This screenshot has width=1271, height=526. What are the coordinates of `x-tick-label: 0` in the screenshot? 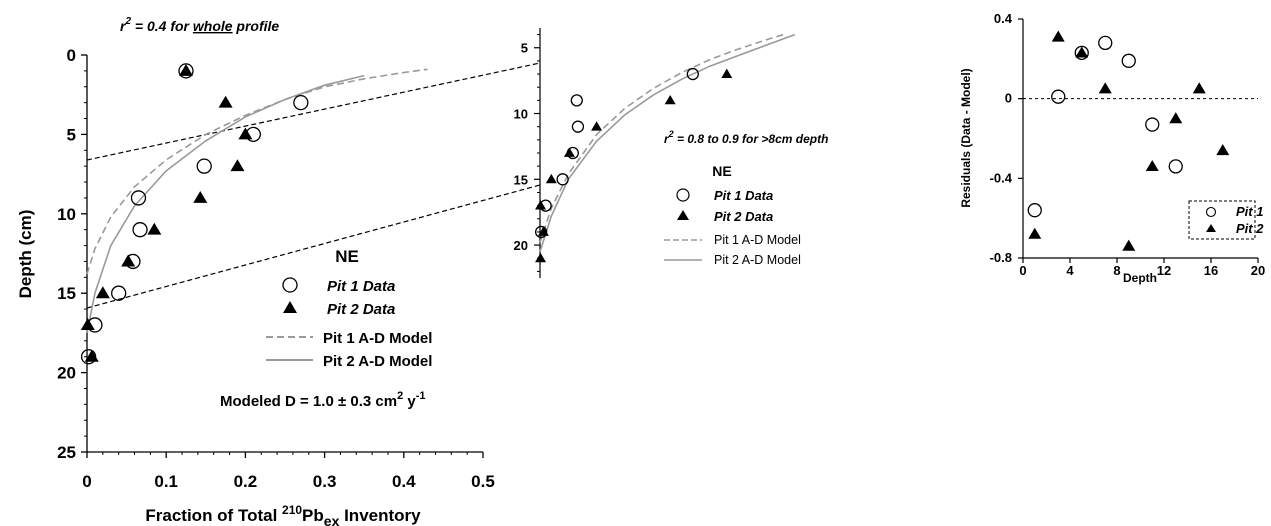 It's located at (86, 481).